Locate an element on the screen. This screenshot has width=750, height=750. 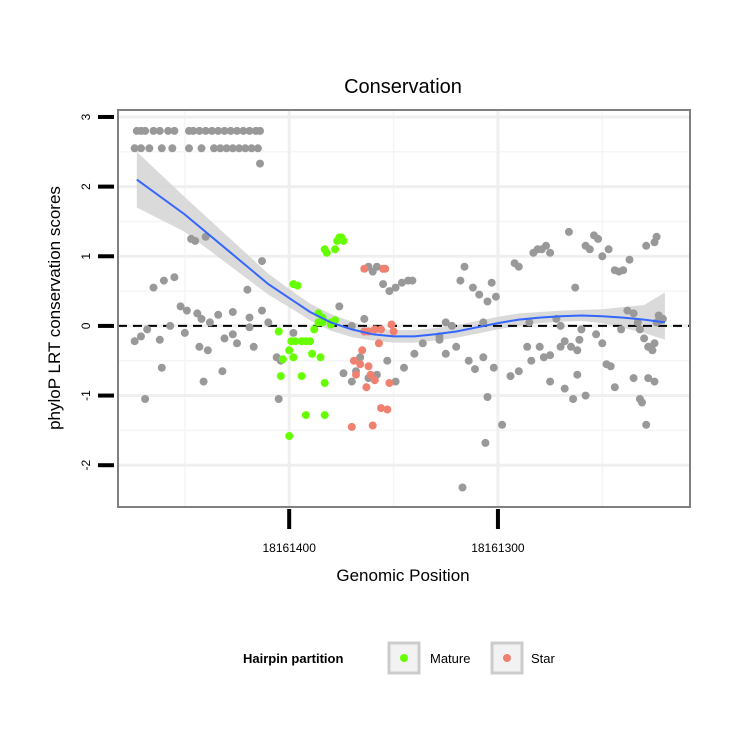
chart-title: Conservation is located at coordinates (403, 87).